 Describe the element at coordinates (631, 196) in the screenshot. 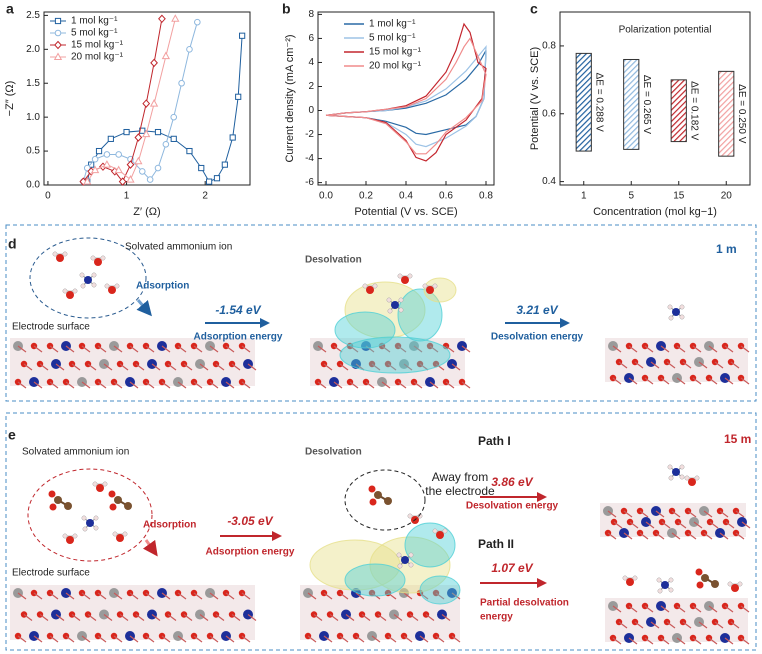

I see `x-tick-label: 5` at that location.